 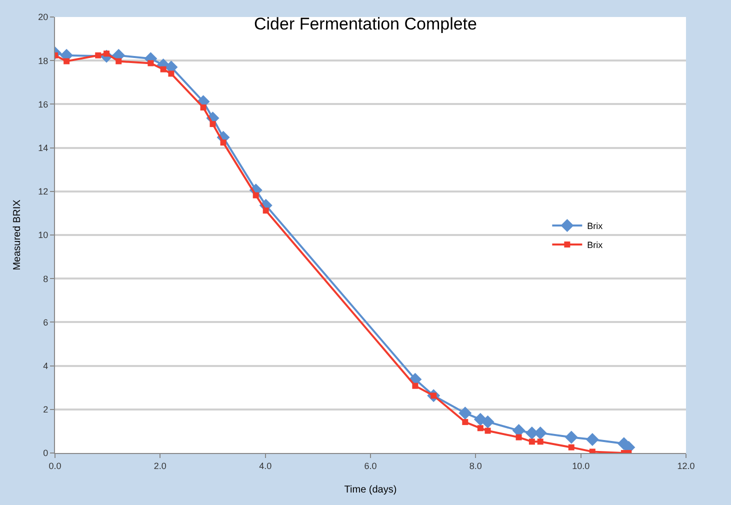 What do you see at coordinates (55, 465) in the screenshot?
I see `x-tick-label: 0.0` at bounding box center [55, 465].